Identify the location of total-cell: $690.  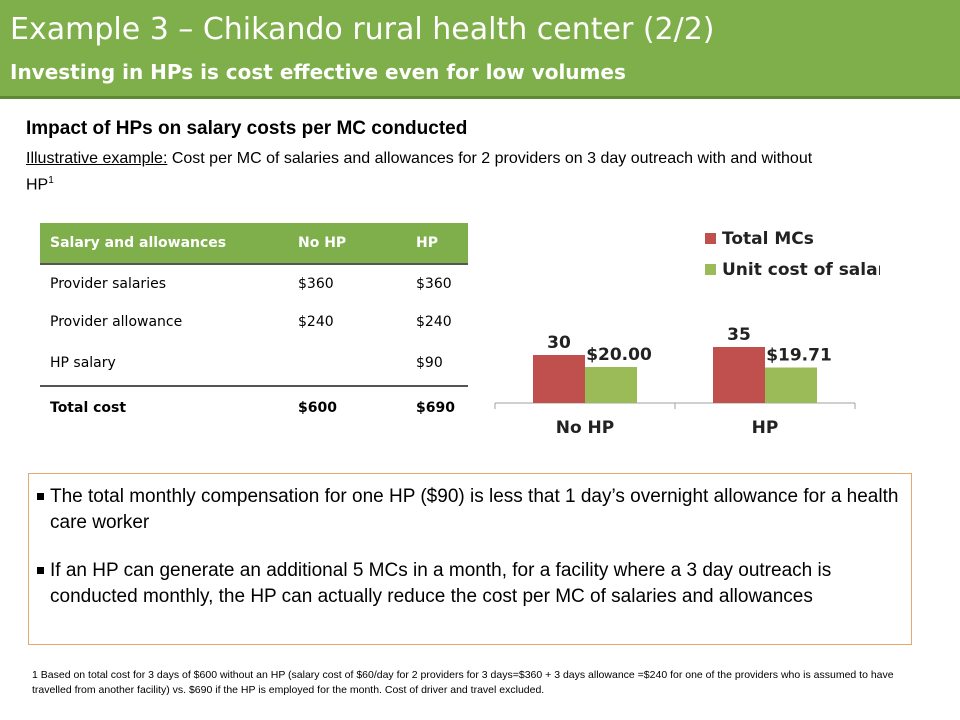
(437, 407).